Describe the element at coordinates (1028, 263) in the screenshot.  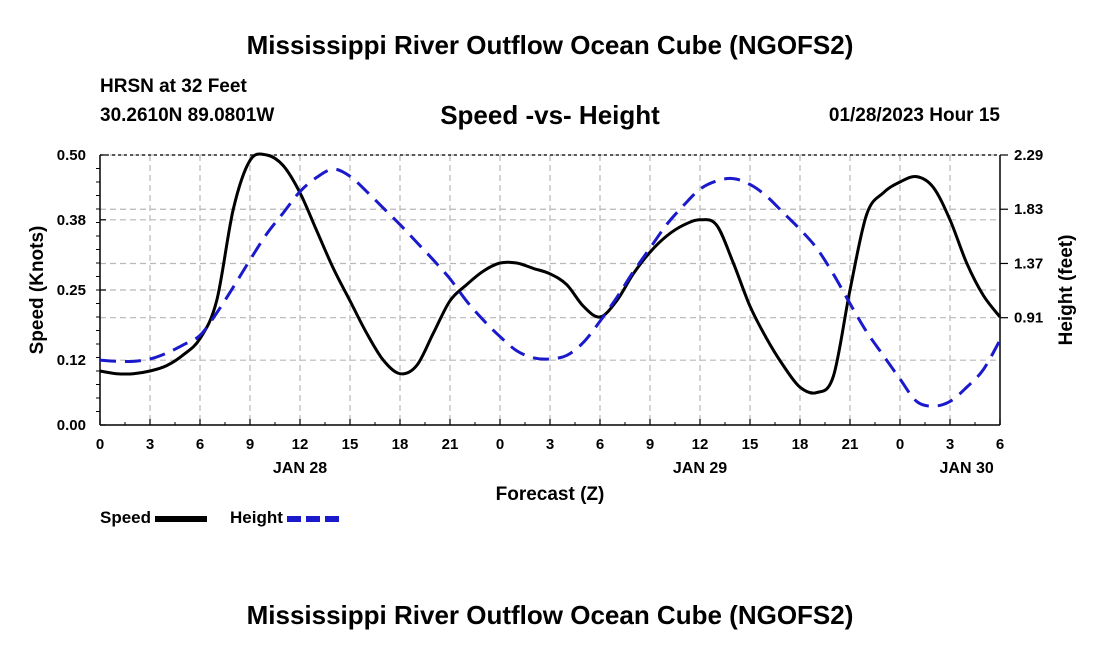
I see `y2-tick-label: 1.37` at that location.